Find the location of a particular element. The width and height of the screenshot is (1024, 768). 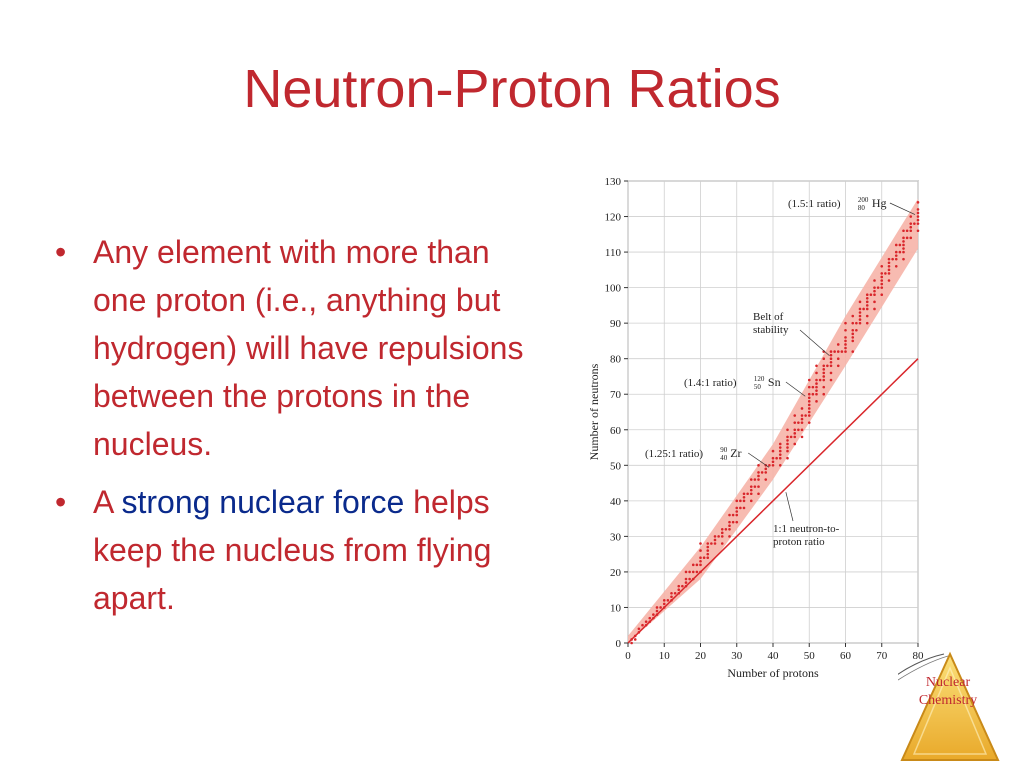

slide-title: Neutron-Proton Ratios is located at coordinates (512, 89).